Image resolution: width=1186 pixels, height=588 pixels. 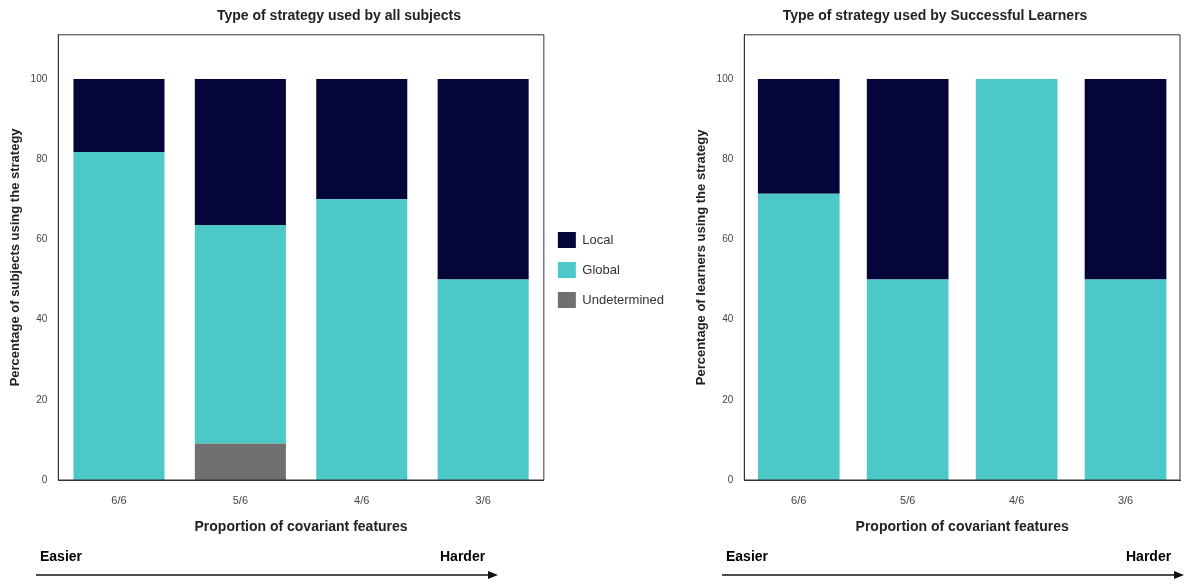 I want to click on legend-label: Local, so click(x=598, y=239).